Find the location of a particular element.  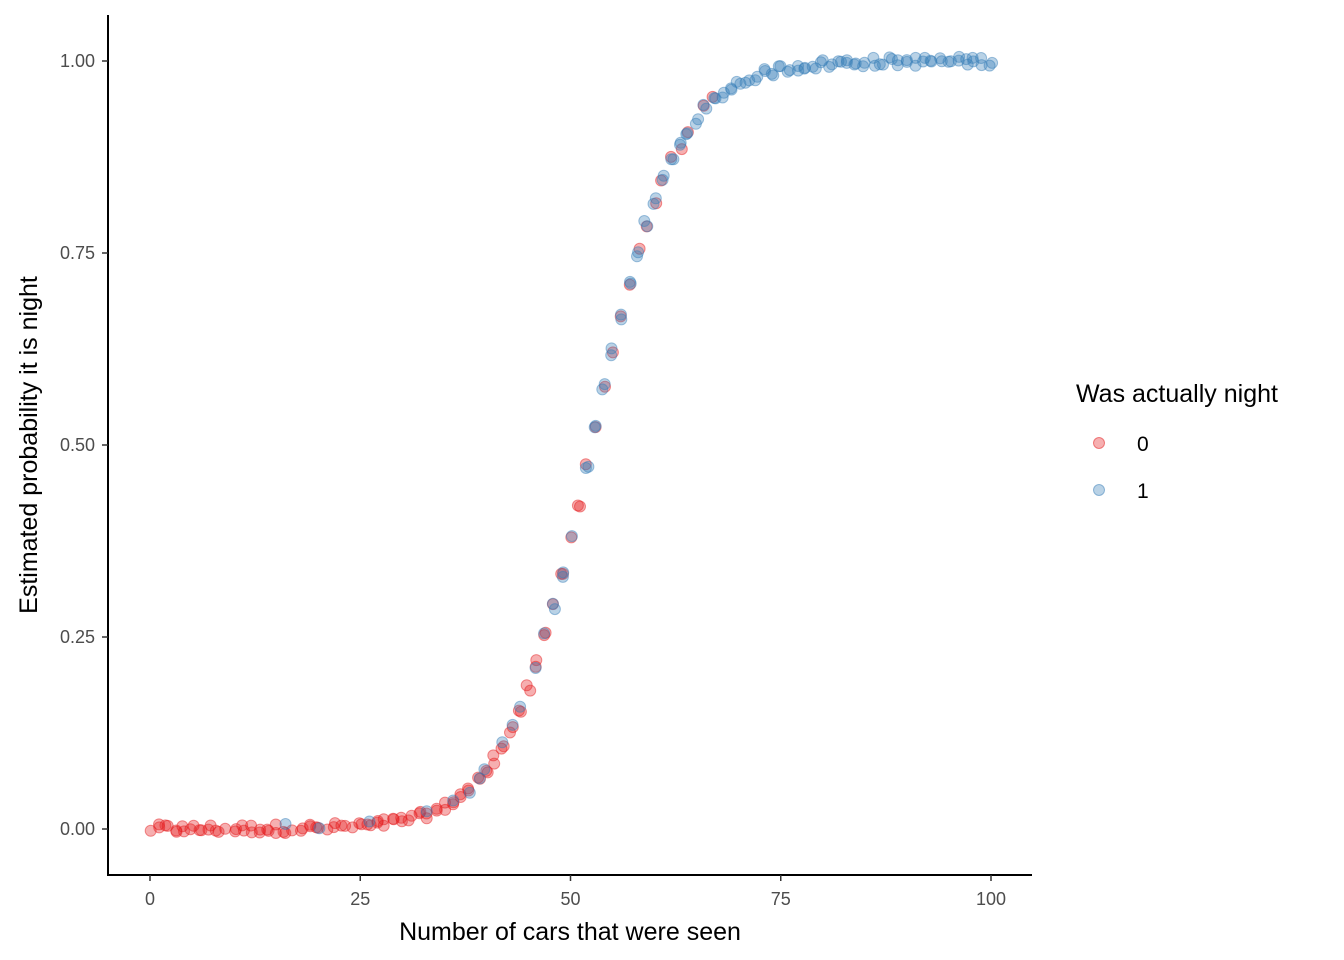

x-tick-label: 25 is located at coordinates (360, 899).